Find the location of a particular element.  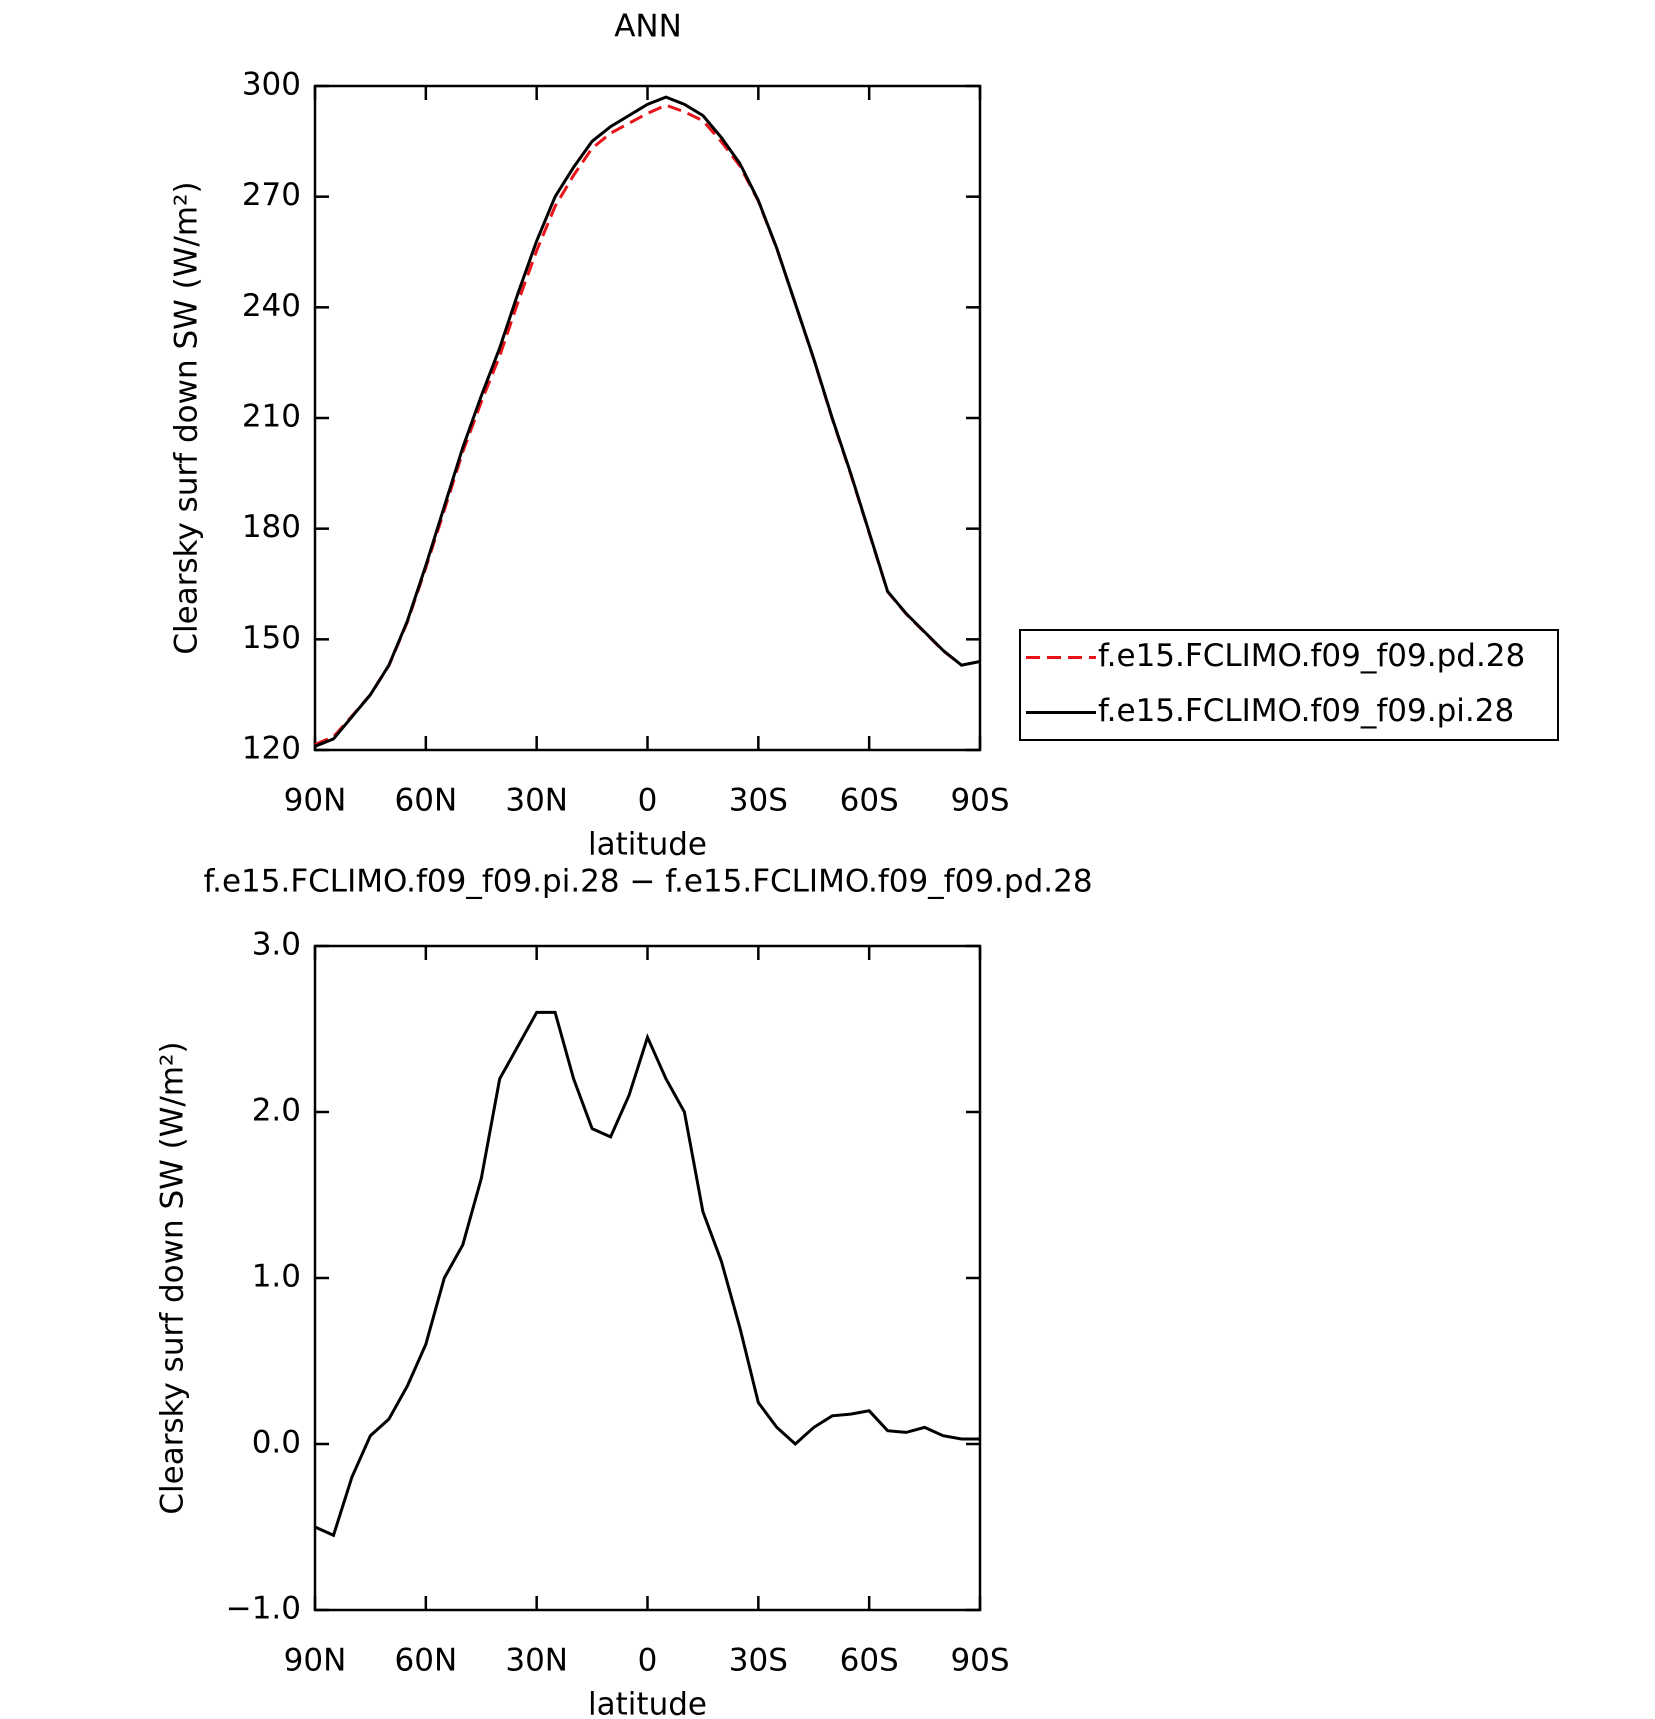

y-tick-label: 270 is located at coordinates (271, 195).